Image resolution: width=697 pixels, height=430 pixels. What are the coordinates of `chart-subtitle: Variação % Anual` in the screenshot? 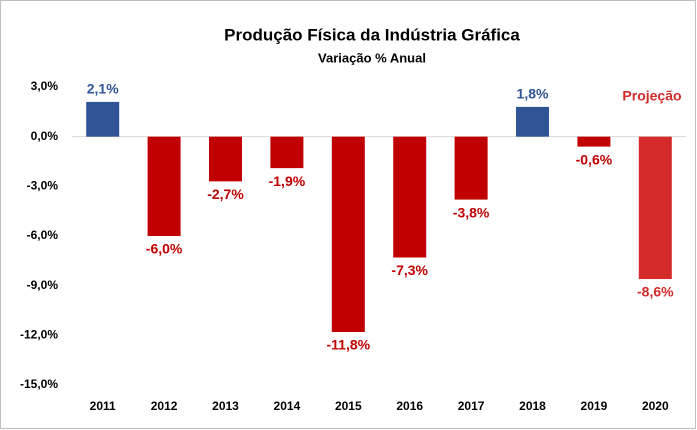 It's located at (372, 57).